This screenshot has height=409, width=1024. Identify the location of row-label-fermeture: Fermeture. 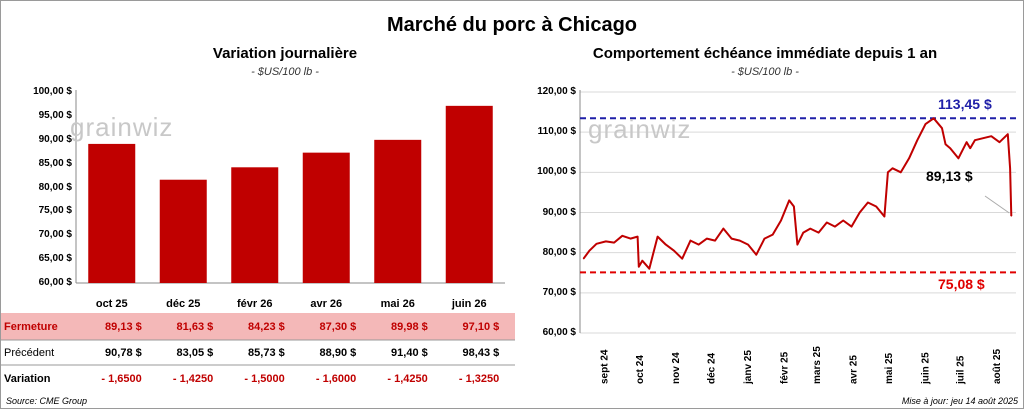
(31, 327).